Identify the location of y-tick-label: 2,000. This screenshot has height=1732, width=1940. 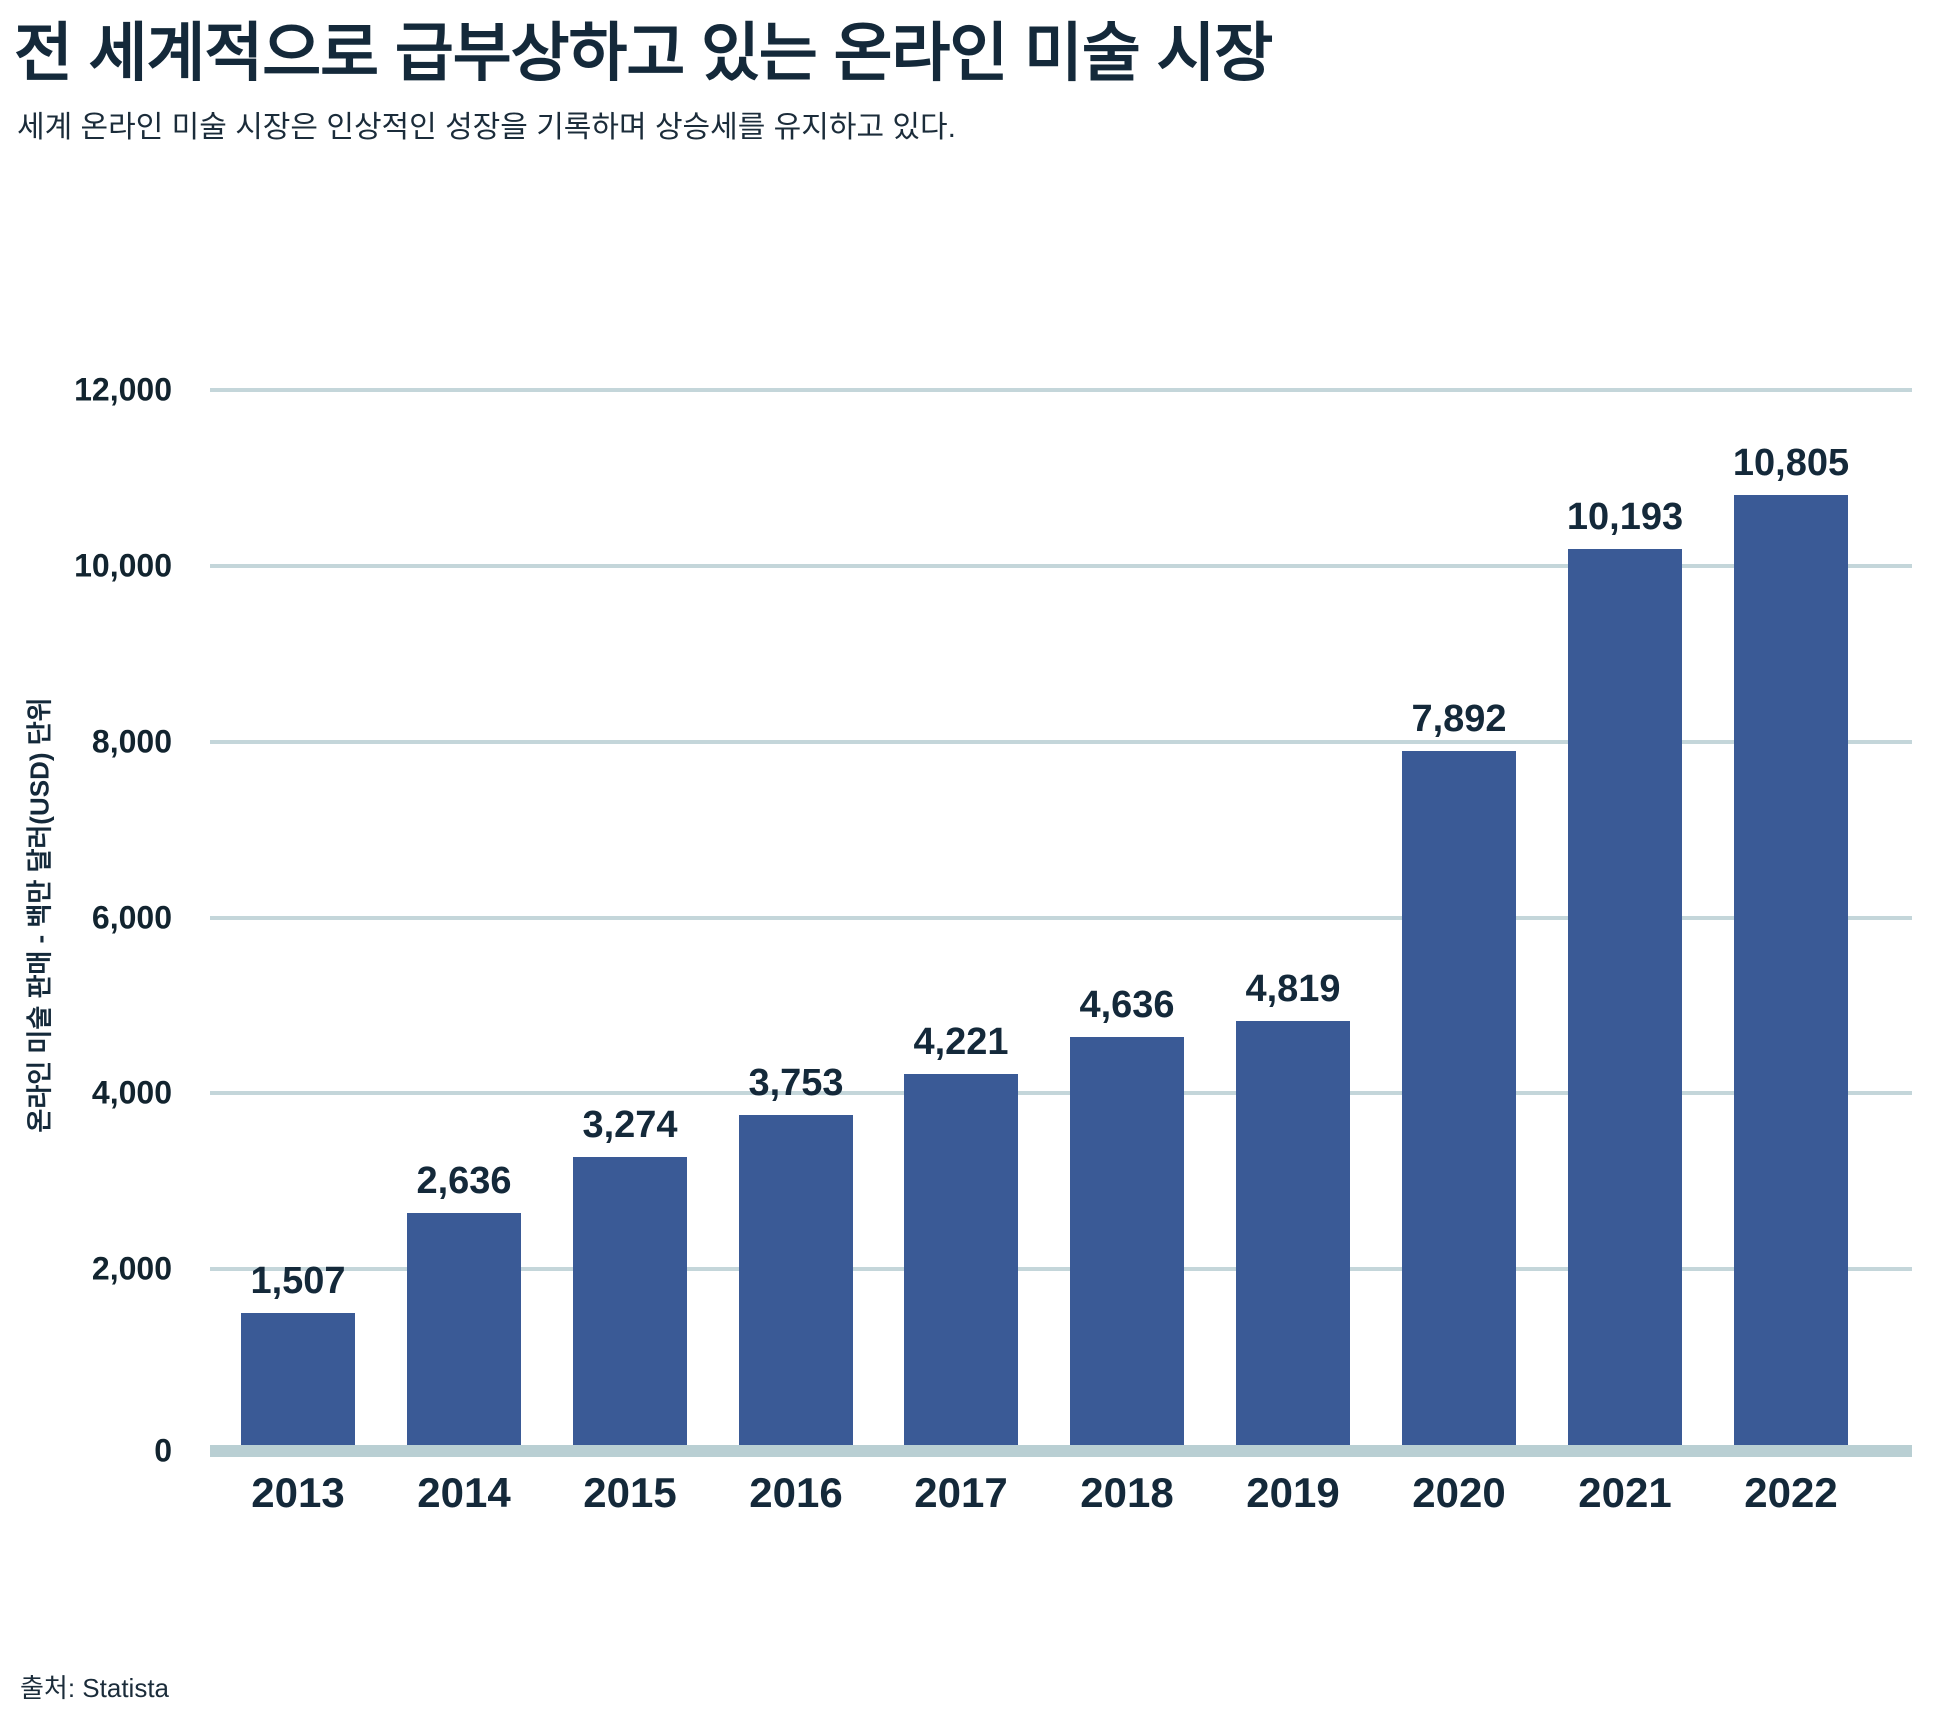
(131, 1268).